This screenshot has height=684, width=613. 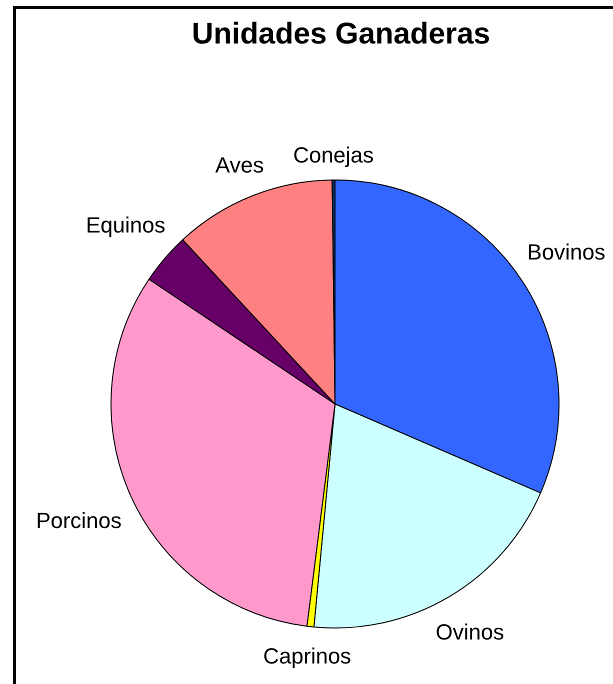 I want to click on slice-label: Caprinos, so click(x=307, y=656).